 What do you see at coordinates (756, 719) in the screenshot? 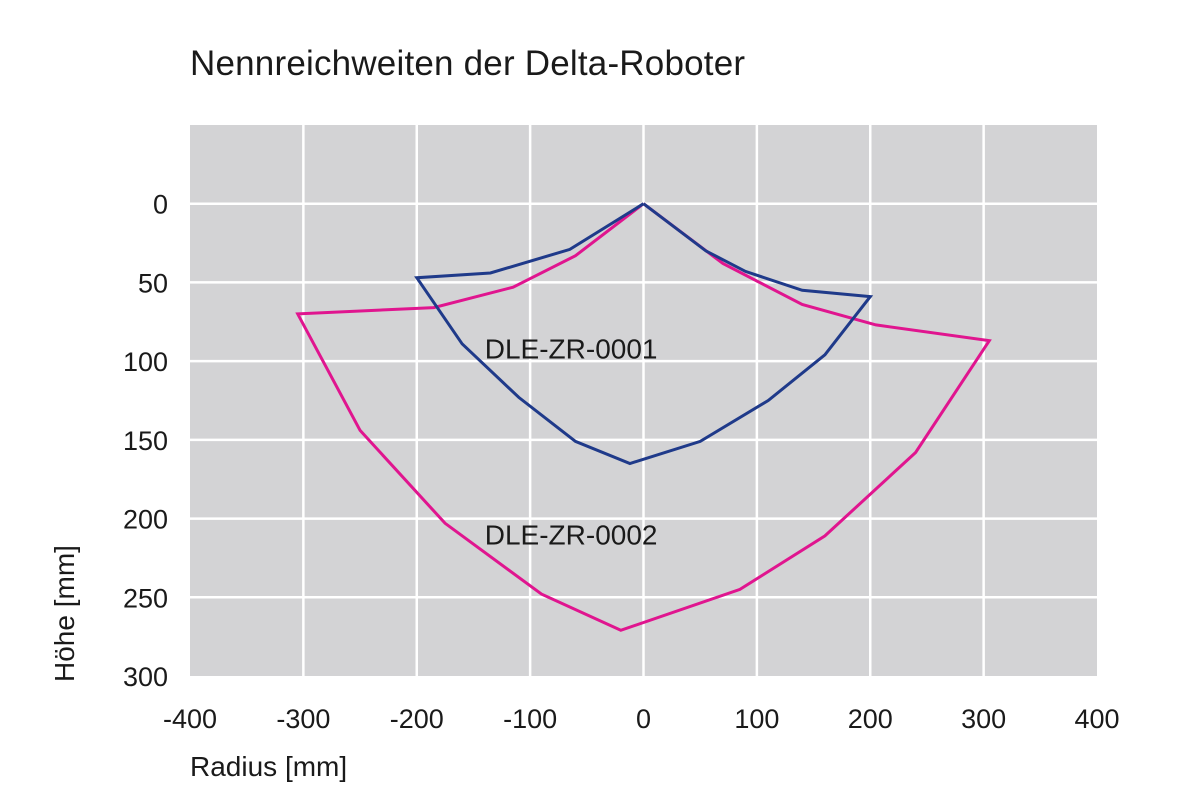
I see `x-tick-label: 100` at bounding box center [756, 719].